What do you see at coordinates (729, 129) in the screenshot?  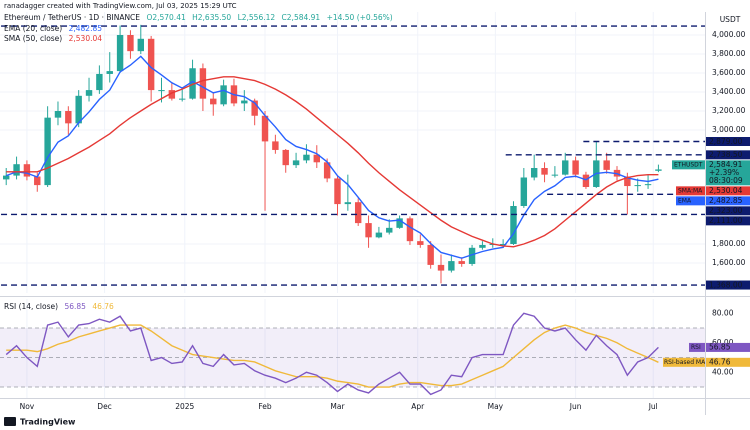 I see `y-tick-label: 3,000.00` at bounding box center [729, 129].